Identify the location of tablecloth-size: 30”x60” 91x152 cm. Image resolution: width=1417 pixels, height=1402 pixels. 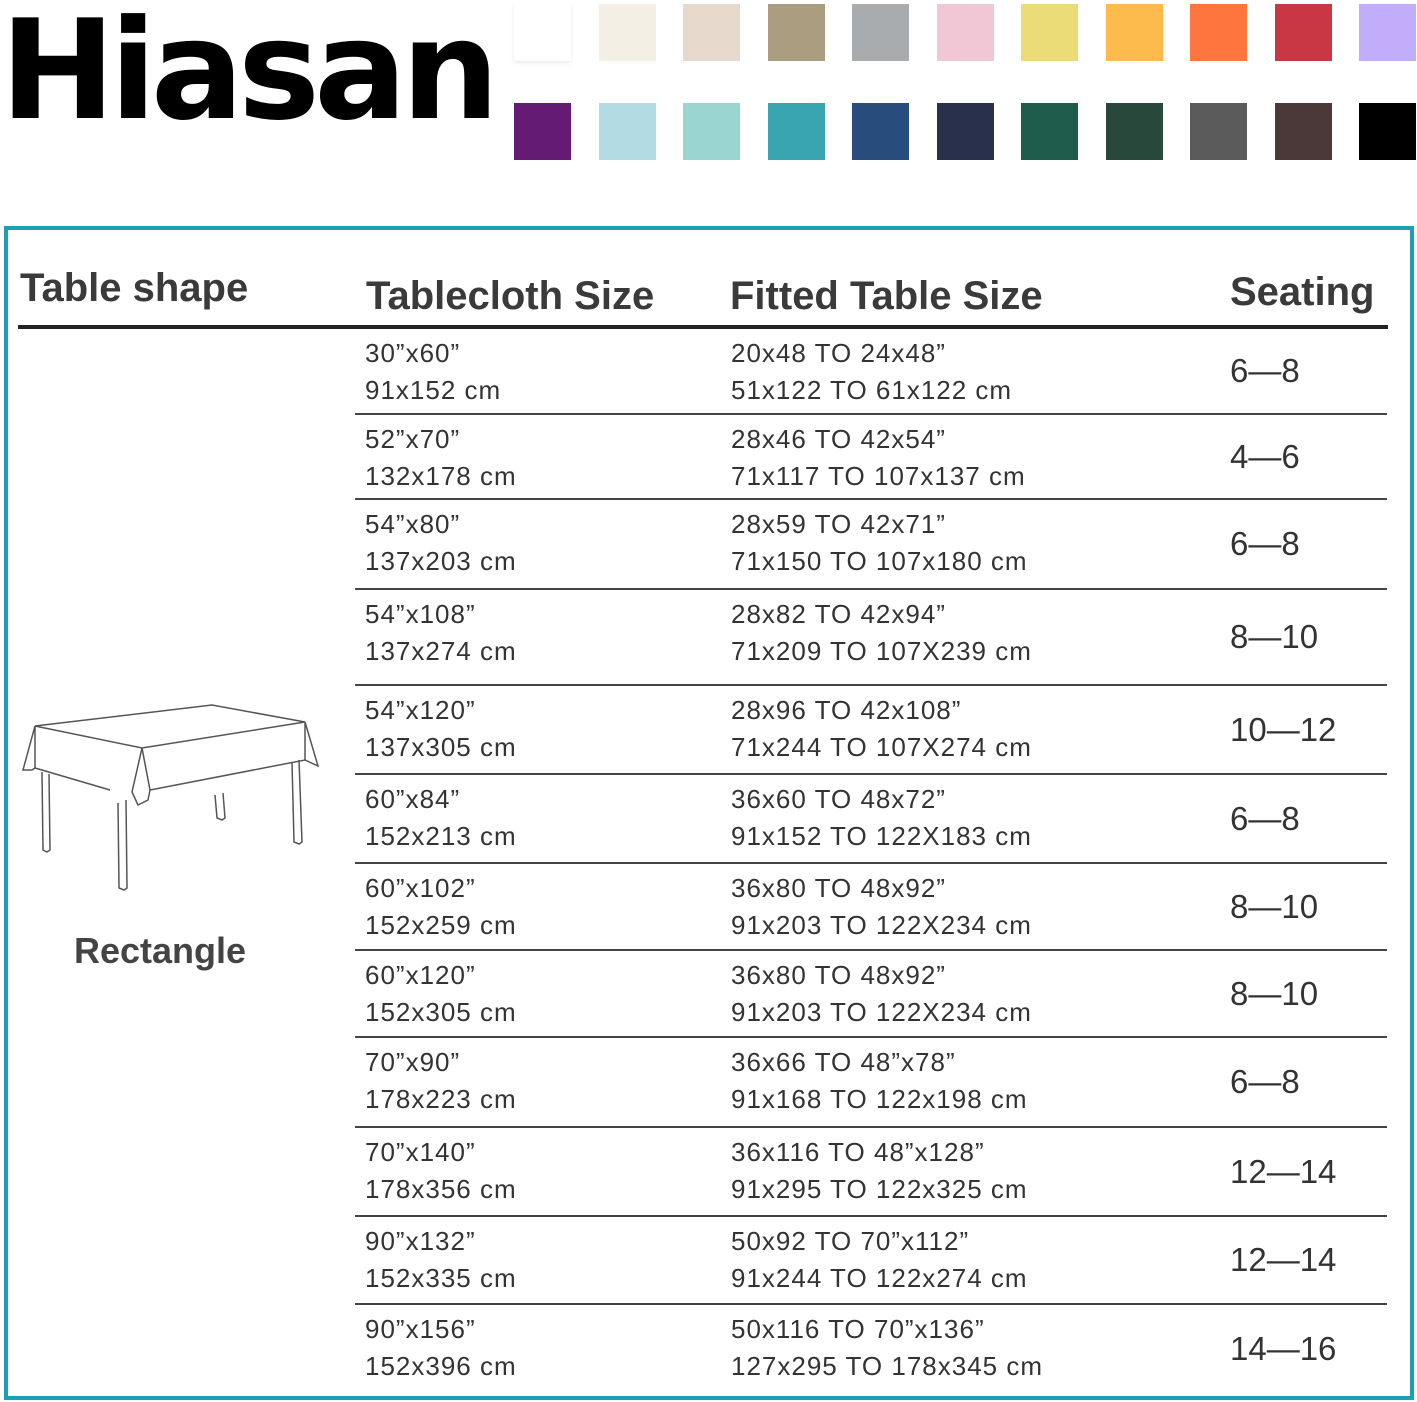
(433, 372).